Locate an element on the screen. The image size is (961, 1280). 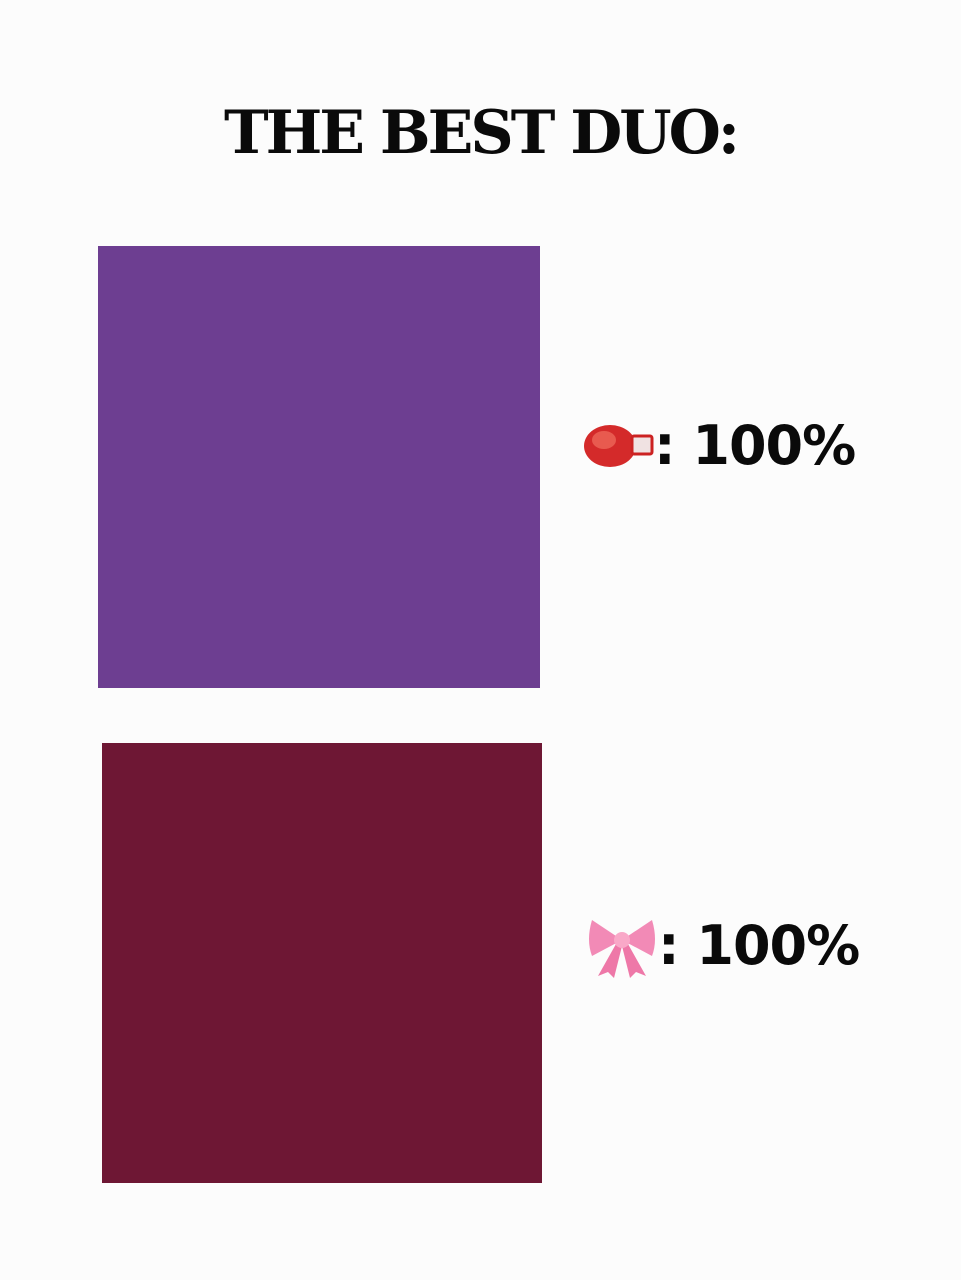
percentage-label-1: : 100% is located at coordinates (719, 445).